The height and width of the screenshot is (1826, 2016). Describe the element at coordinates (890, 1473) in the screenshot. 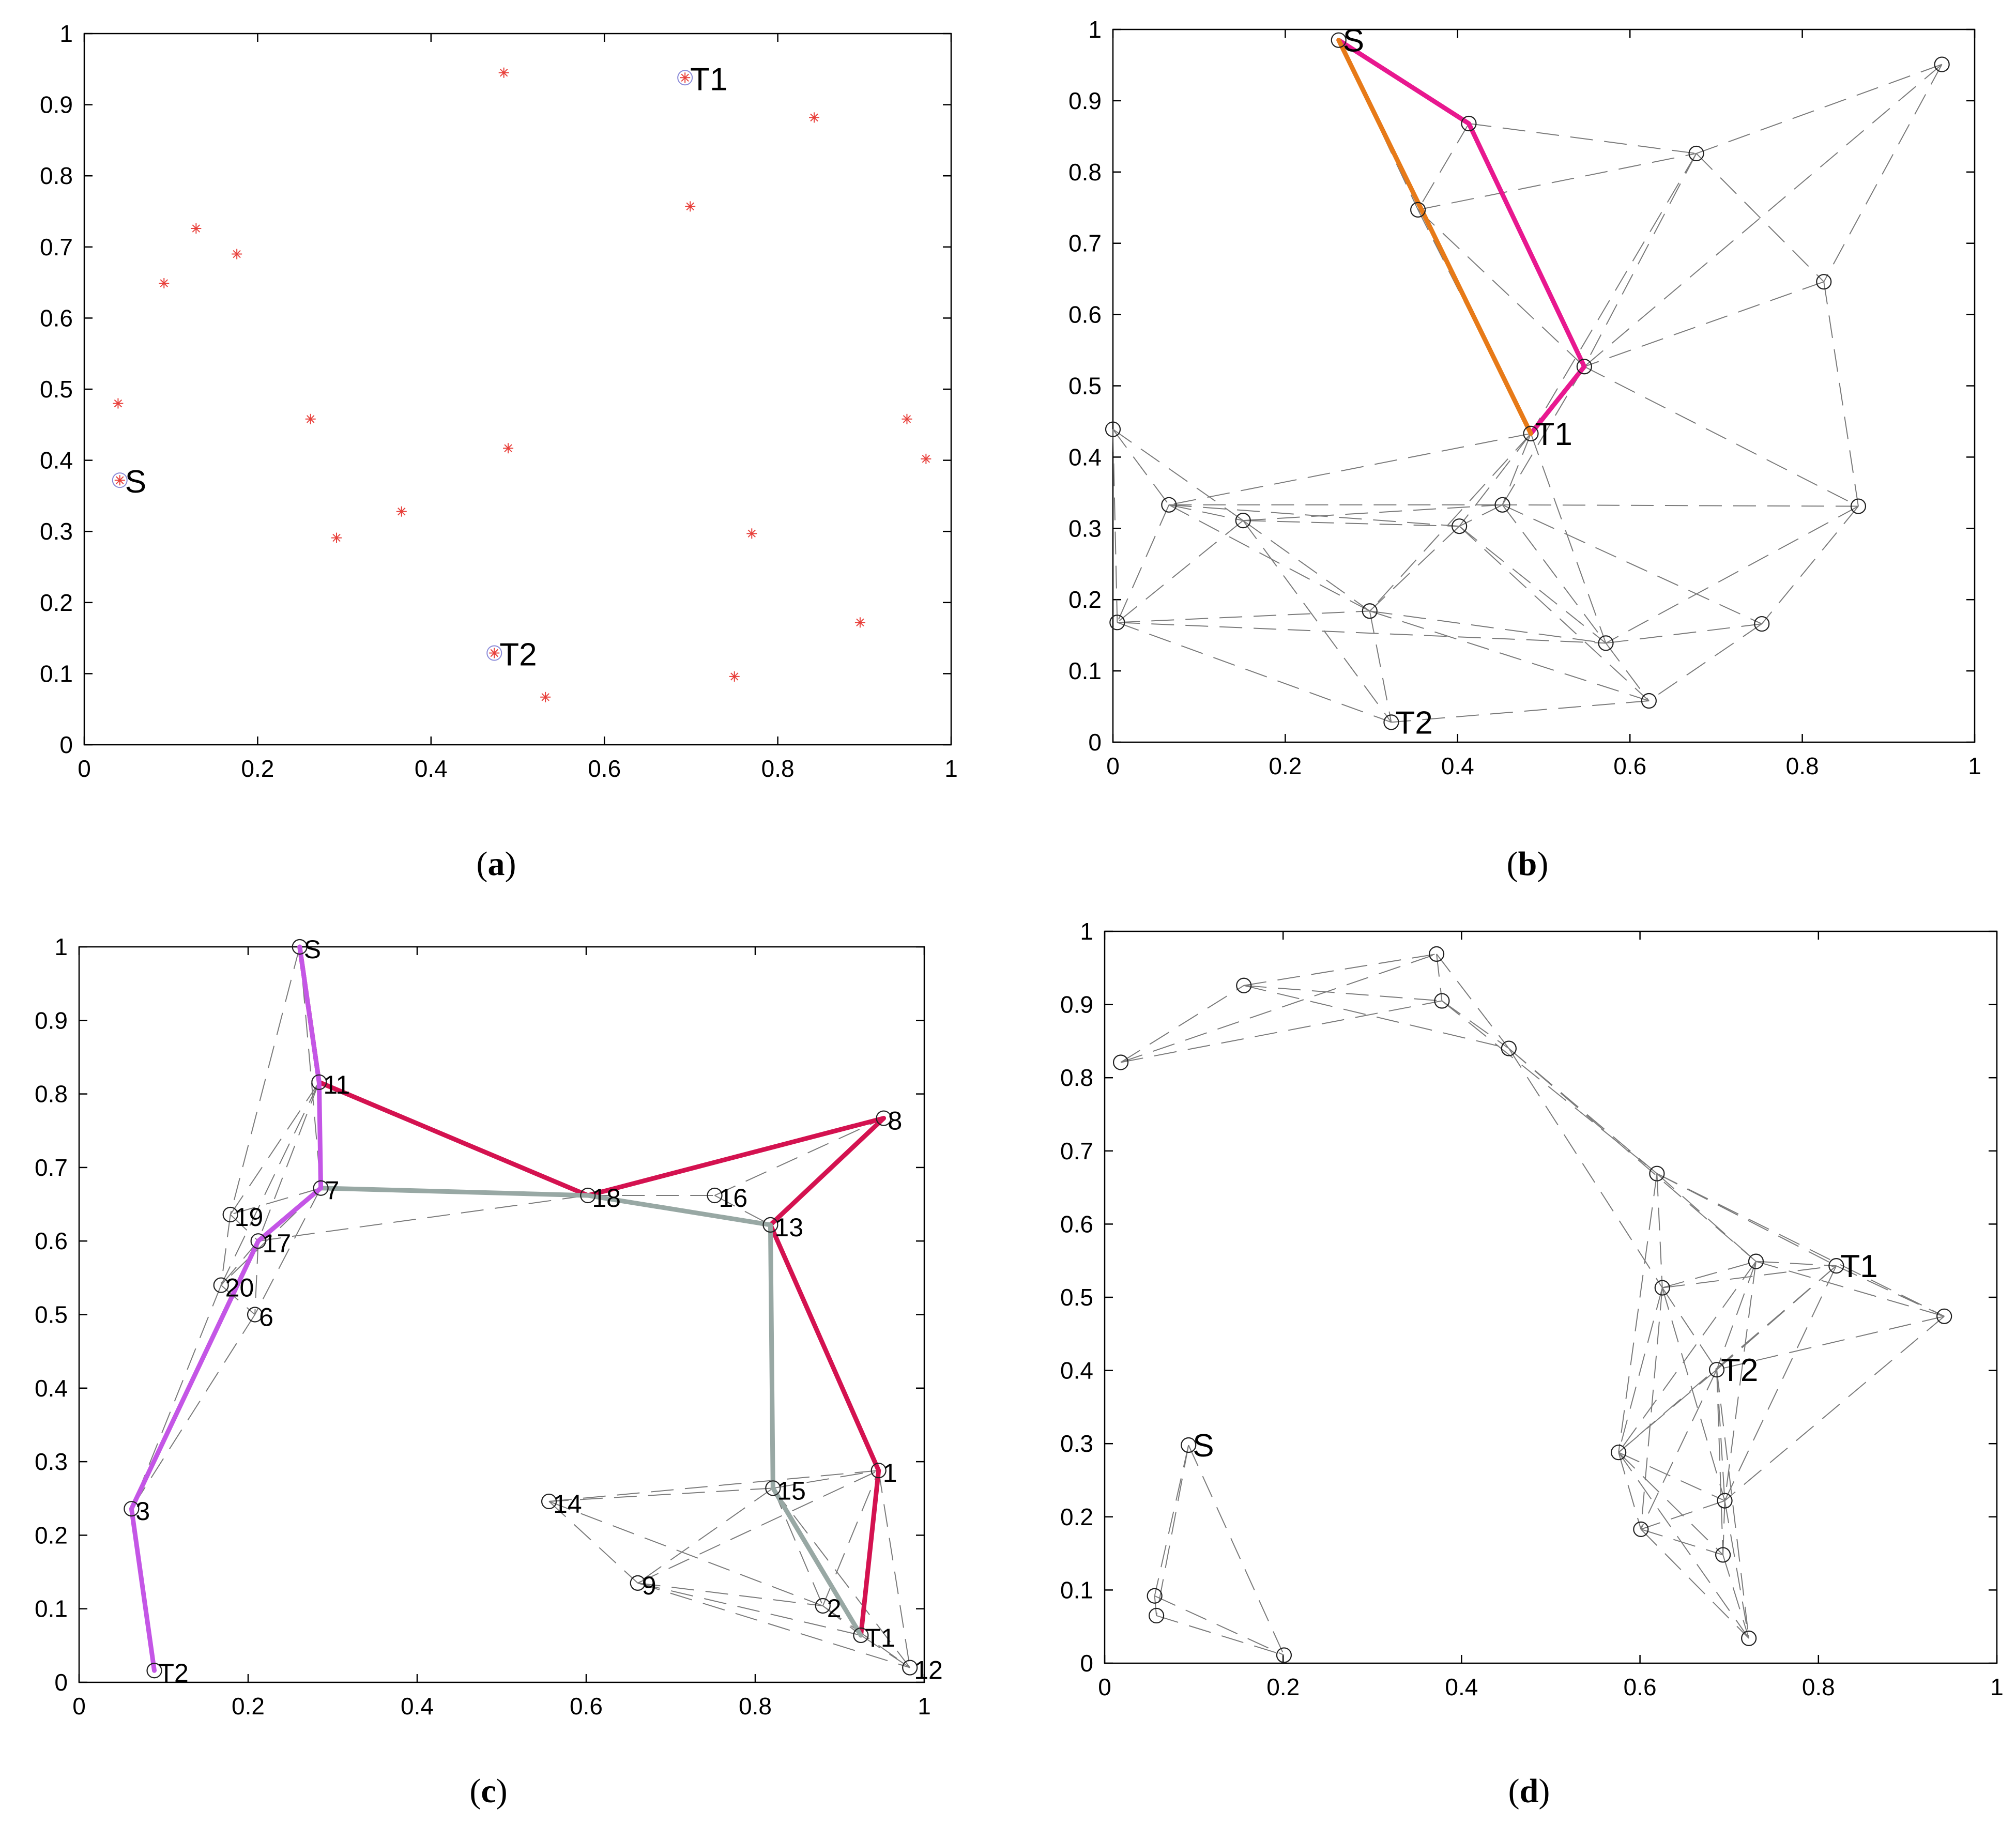

I see `node-label-1: 1` at that location.